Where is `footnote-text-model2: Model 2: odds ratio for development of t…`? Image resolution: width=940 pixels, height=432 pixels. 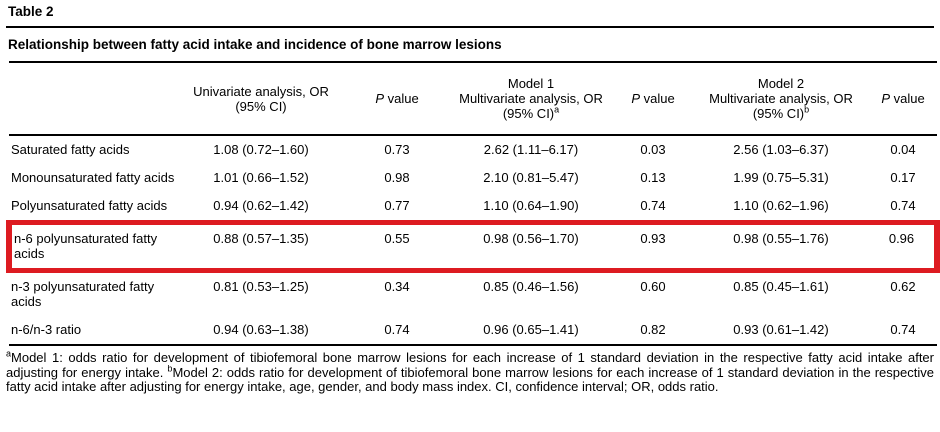
footnote-text-model2: Model 2: odds ratio for development of t… is located at coordinates (470, 379).